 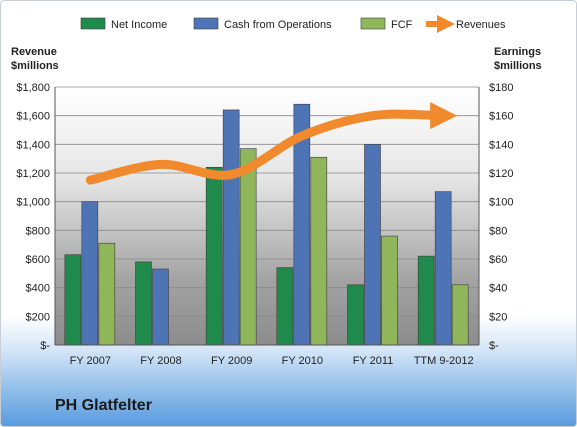 What do you see at coordinates (34, 52) in the screenshot?
I see `y-left-axis-label: Revenue` at bounding box center [34, 52].